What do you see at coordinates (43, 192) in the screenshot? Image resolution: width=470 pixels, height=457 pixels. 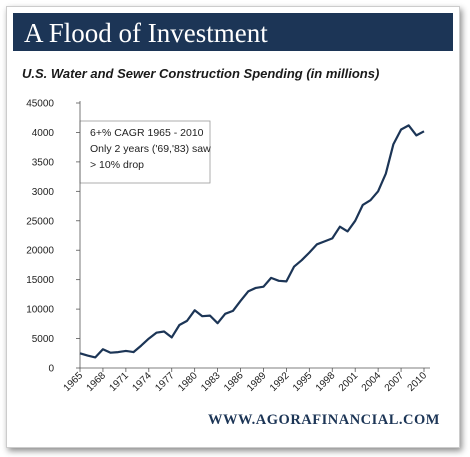 I see `y-tick-label: 3000` at bounding box center [43, 192].